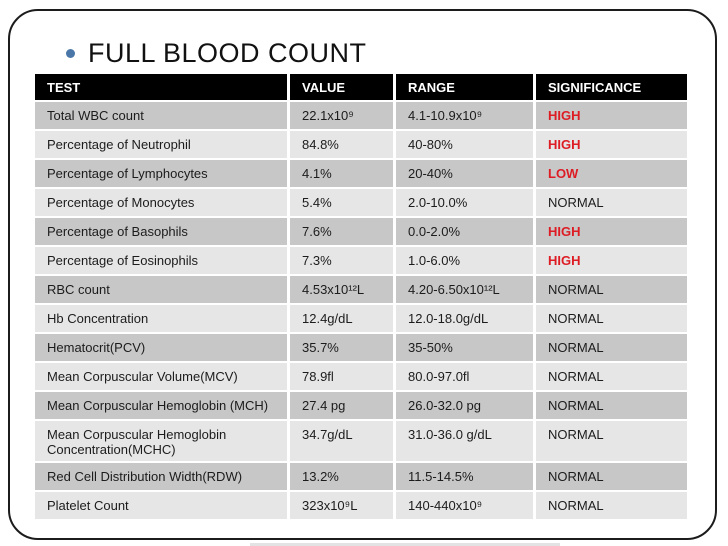  What do you see at coordinates (161, 476) in the screenshot?
I see `test-cell: Red Cell Distribution Width(RDW)` at bounding box center [161, 476].